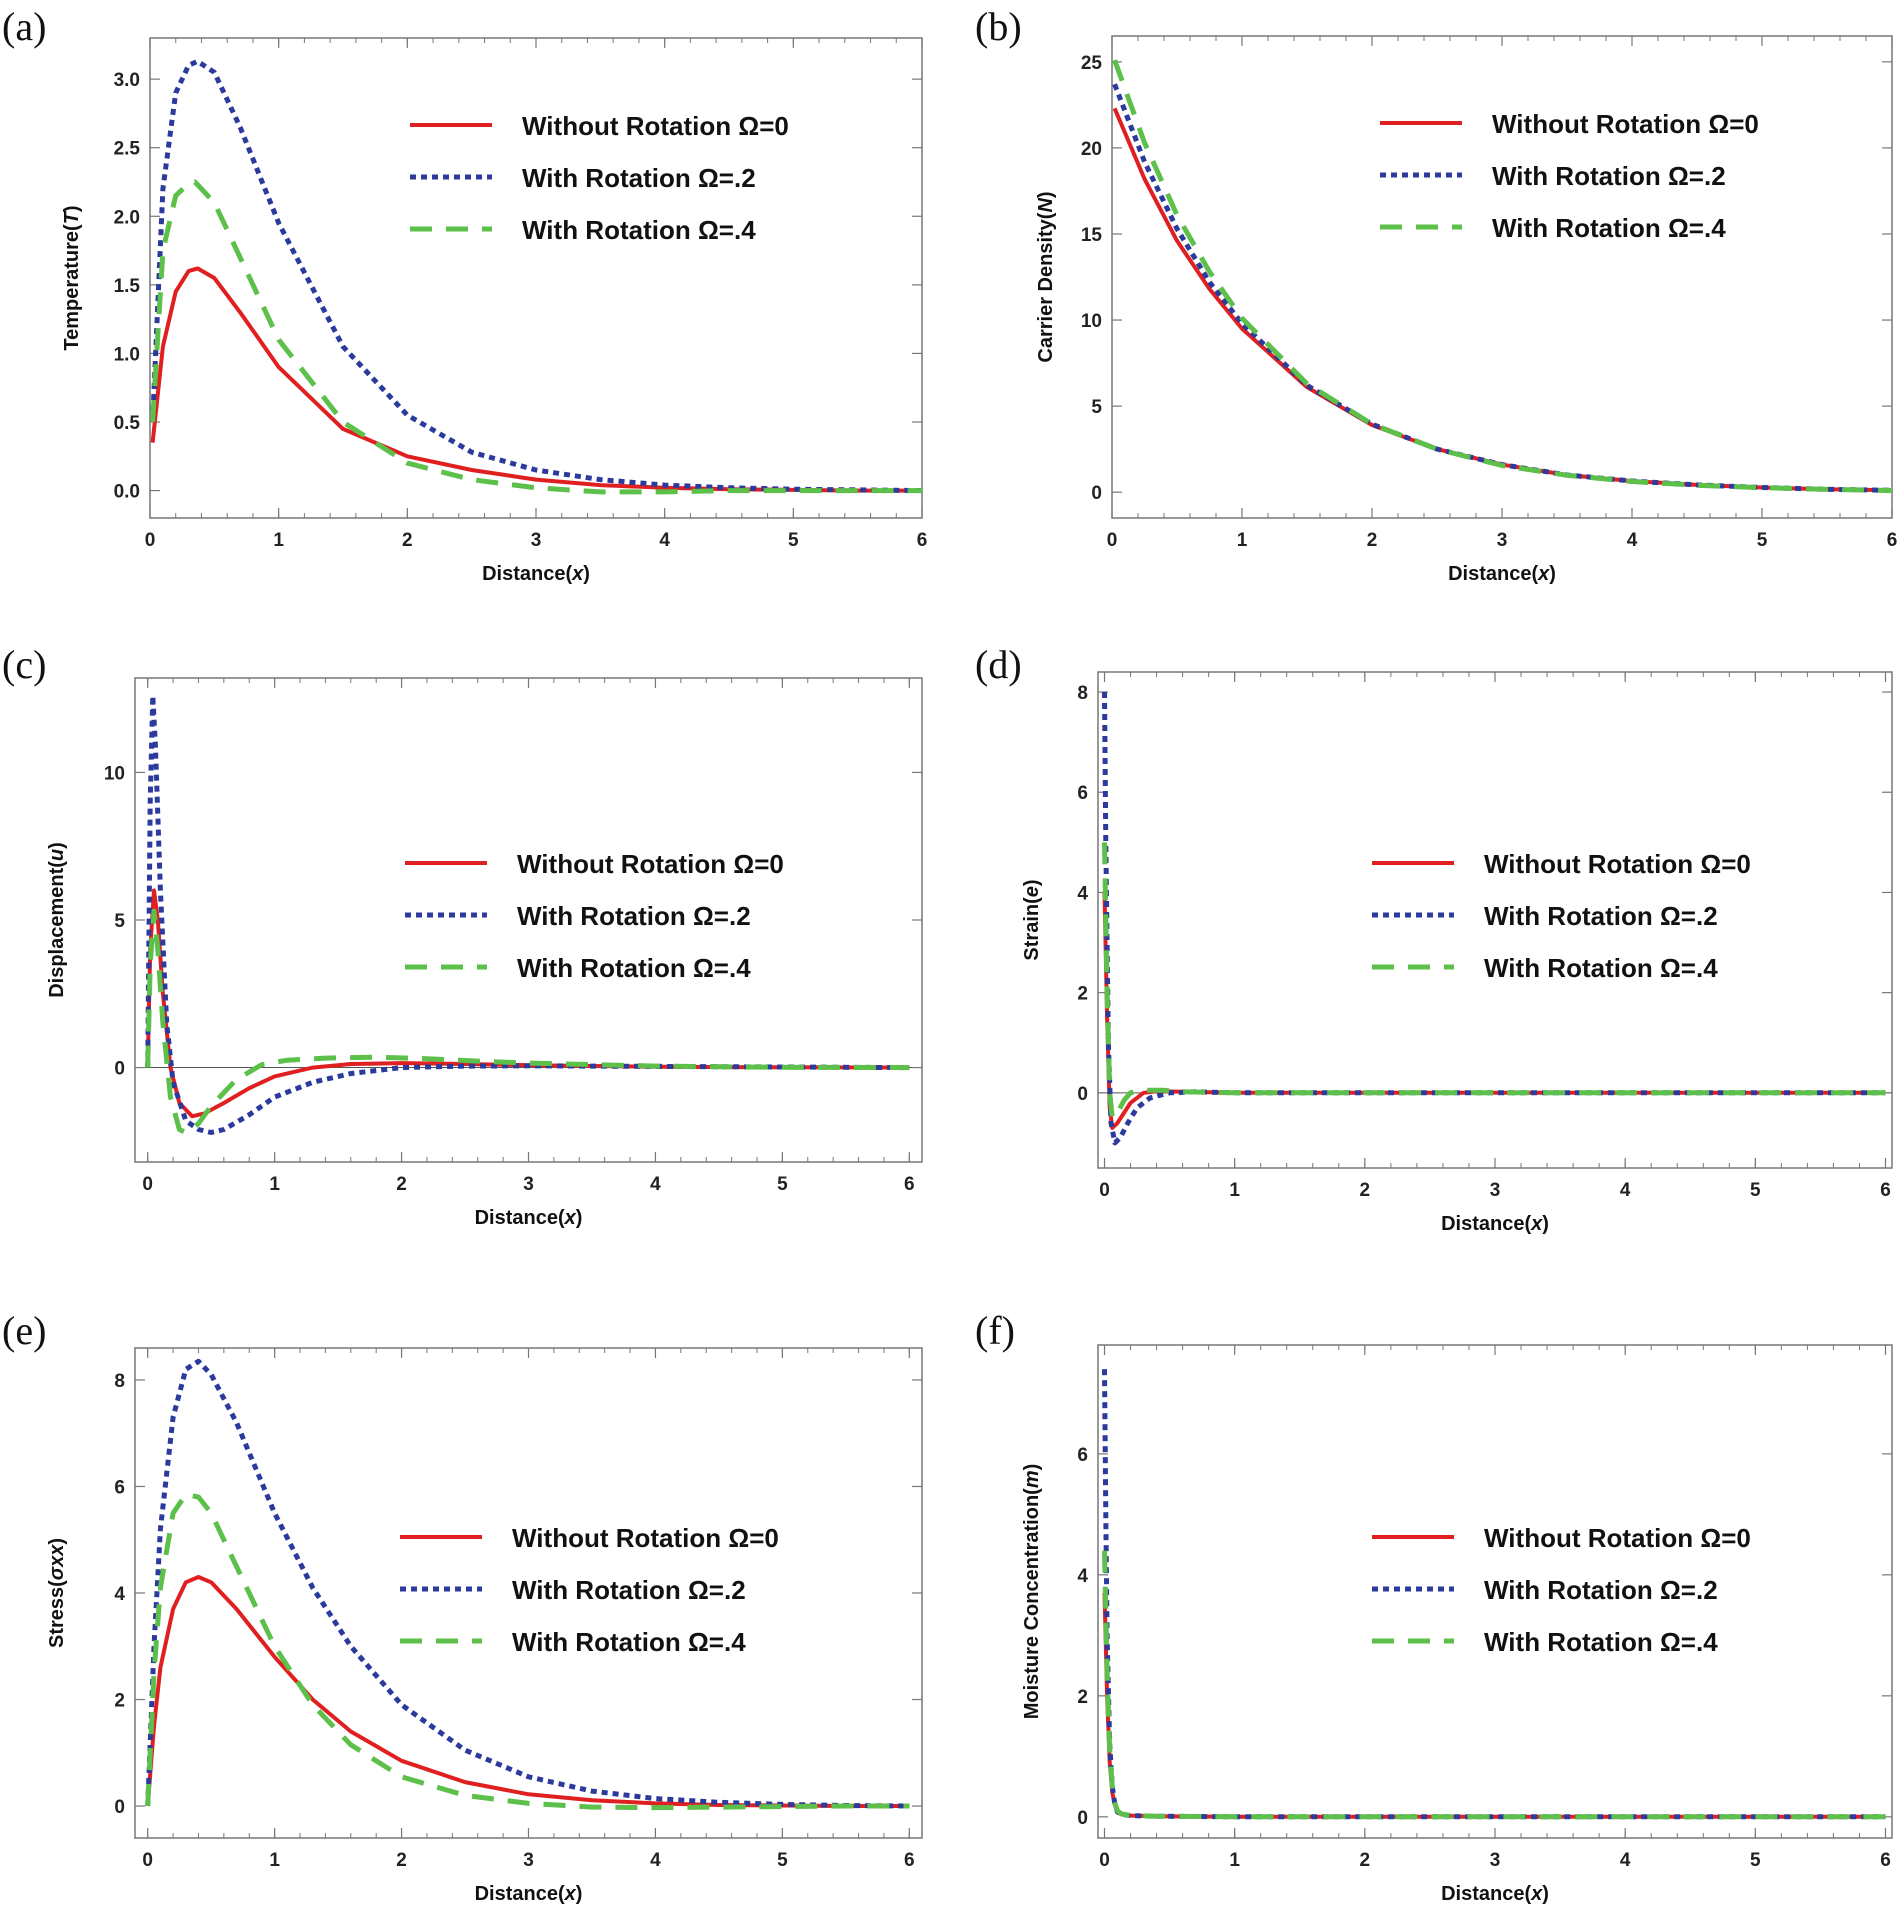 The image size is (1900, 1921). I want to click on y-tick-label: 0.5, so click(127, 423).